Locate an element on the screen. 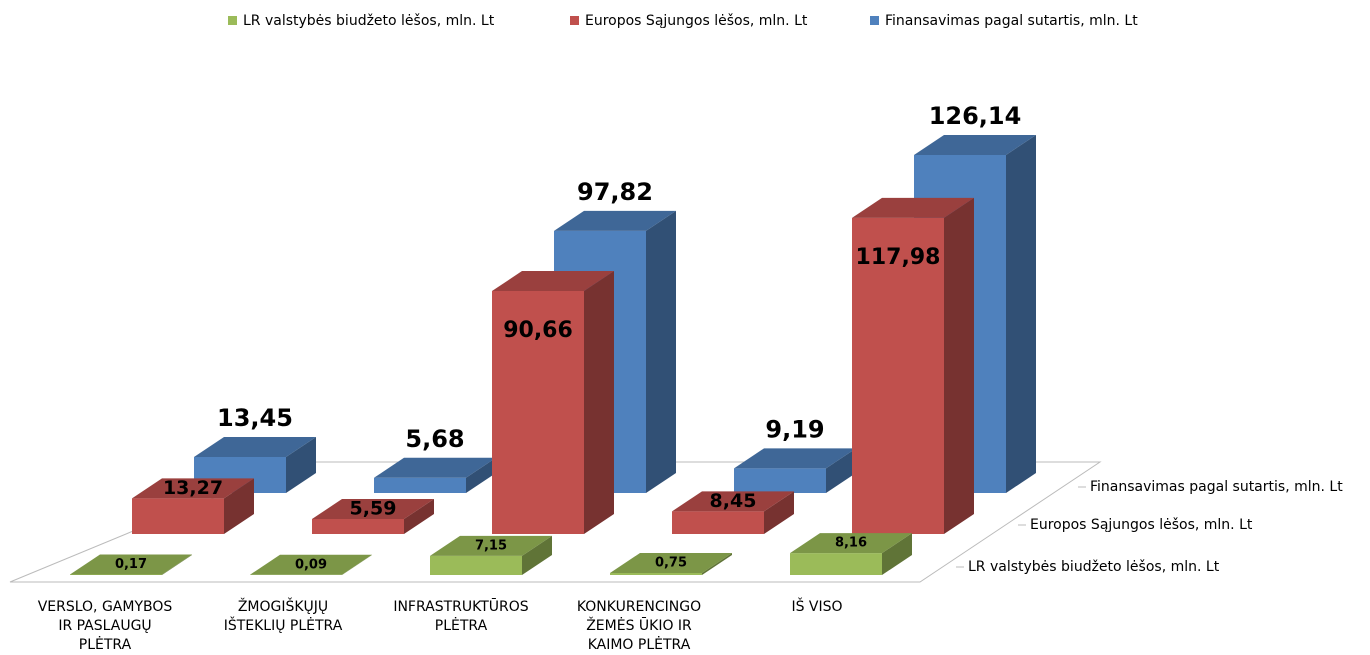  value-label: 5,68 is located at coordinates (434, 439).